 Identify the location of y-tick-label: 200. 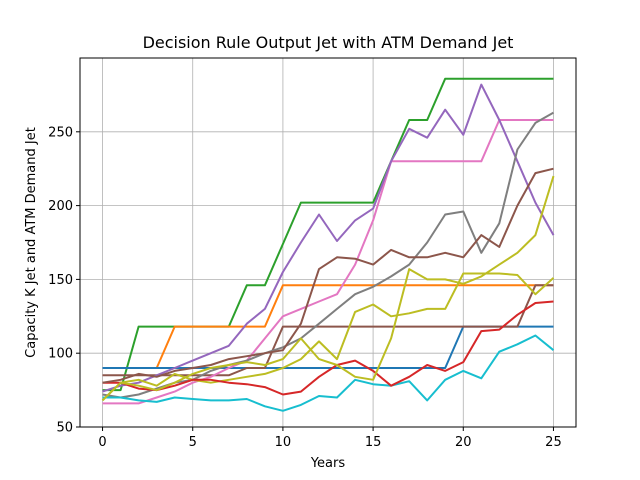
(60, 206).